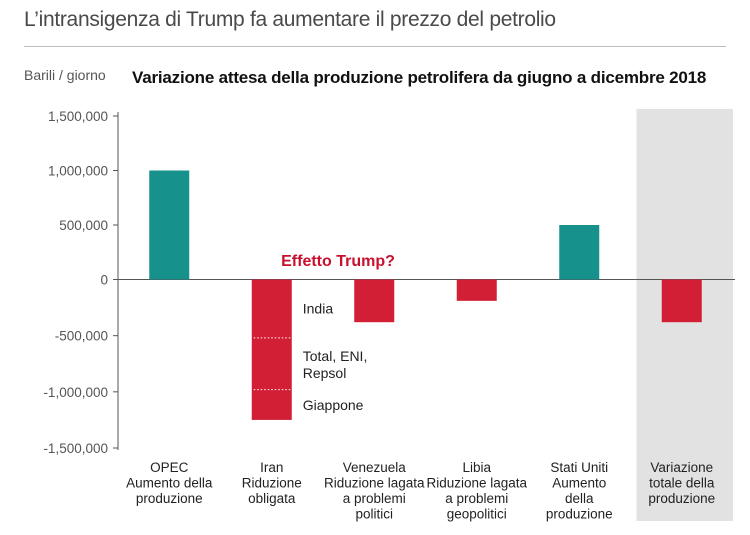 This screenshot has width=750, height=535. Describe the element at coordinates (681, 483) in the screenshot. I see `x-category-label: Variazione totale della produzione` at that location.